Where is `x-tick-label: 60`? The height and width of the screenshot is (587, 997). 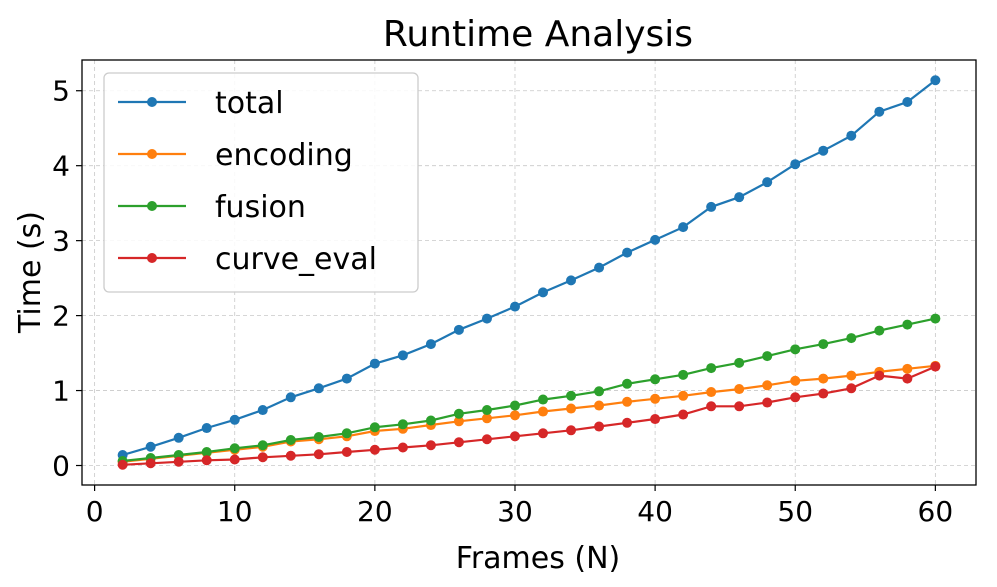
x-tick-label: 60 is located at coordinates (936, 511).